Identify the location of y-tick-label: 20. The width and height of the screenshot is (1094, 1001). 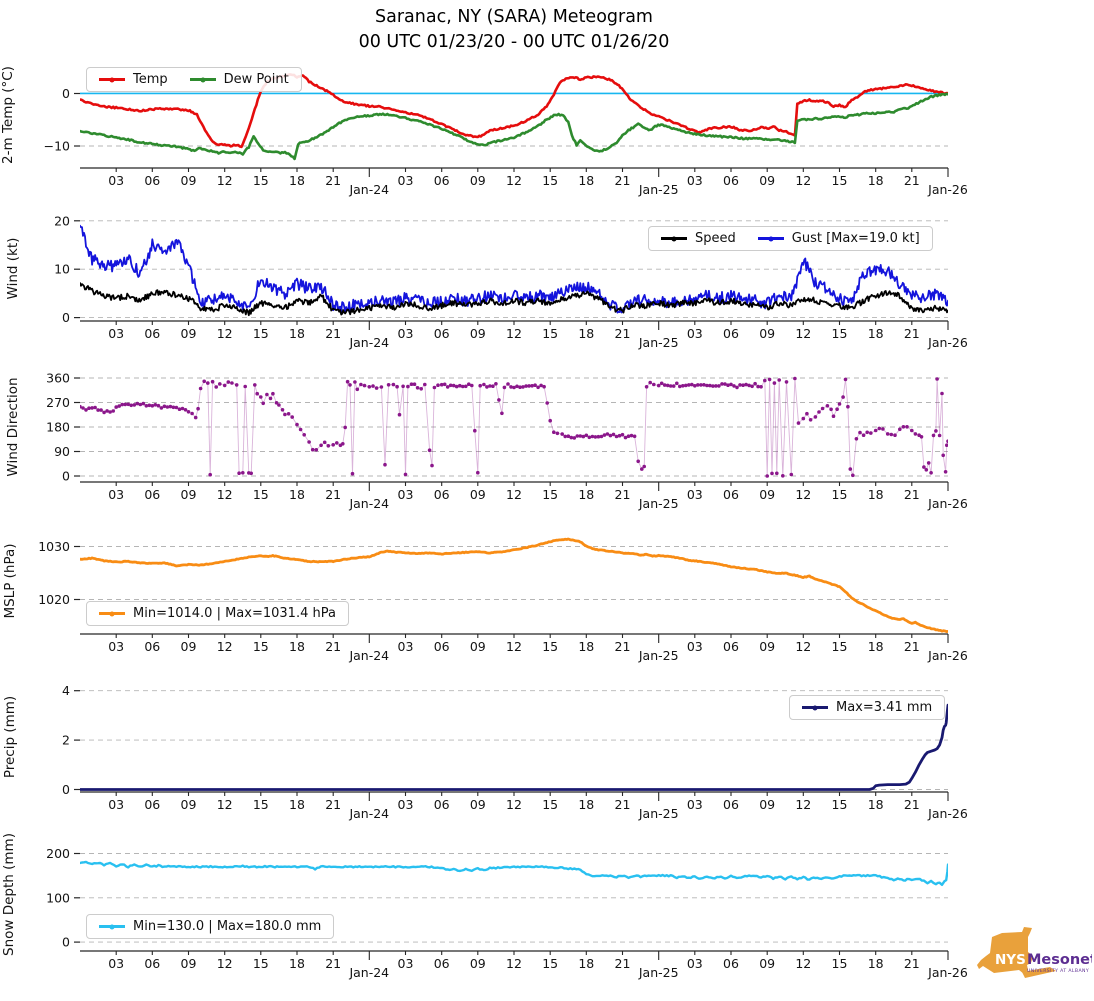
(62, 220).